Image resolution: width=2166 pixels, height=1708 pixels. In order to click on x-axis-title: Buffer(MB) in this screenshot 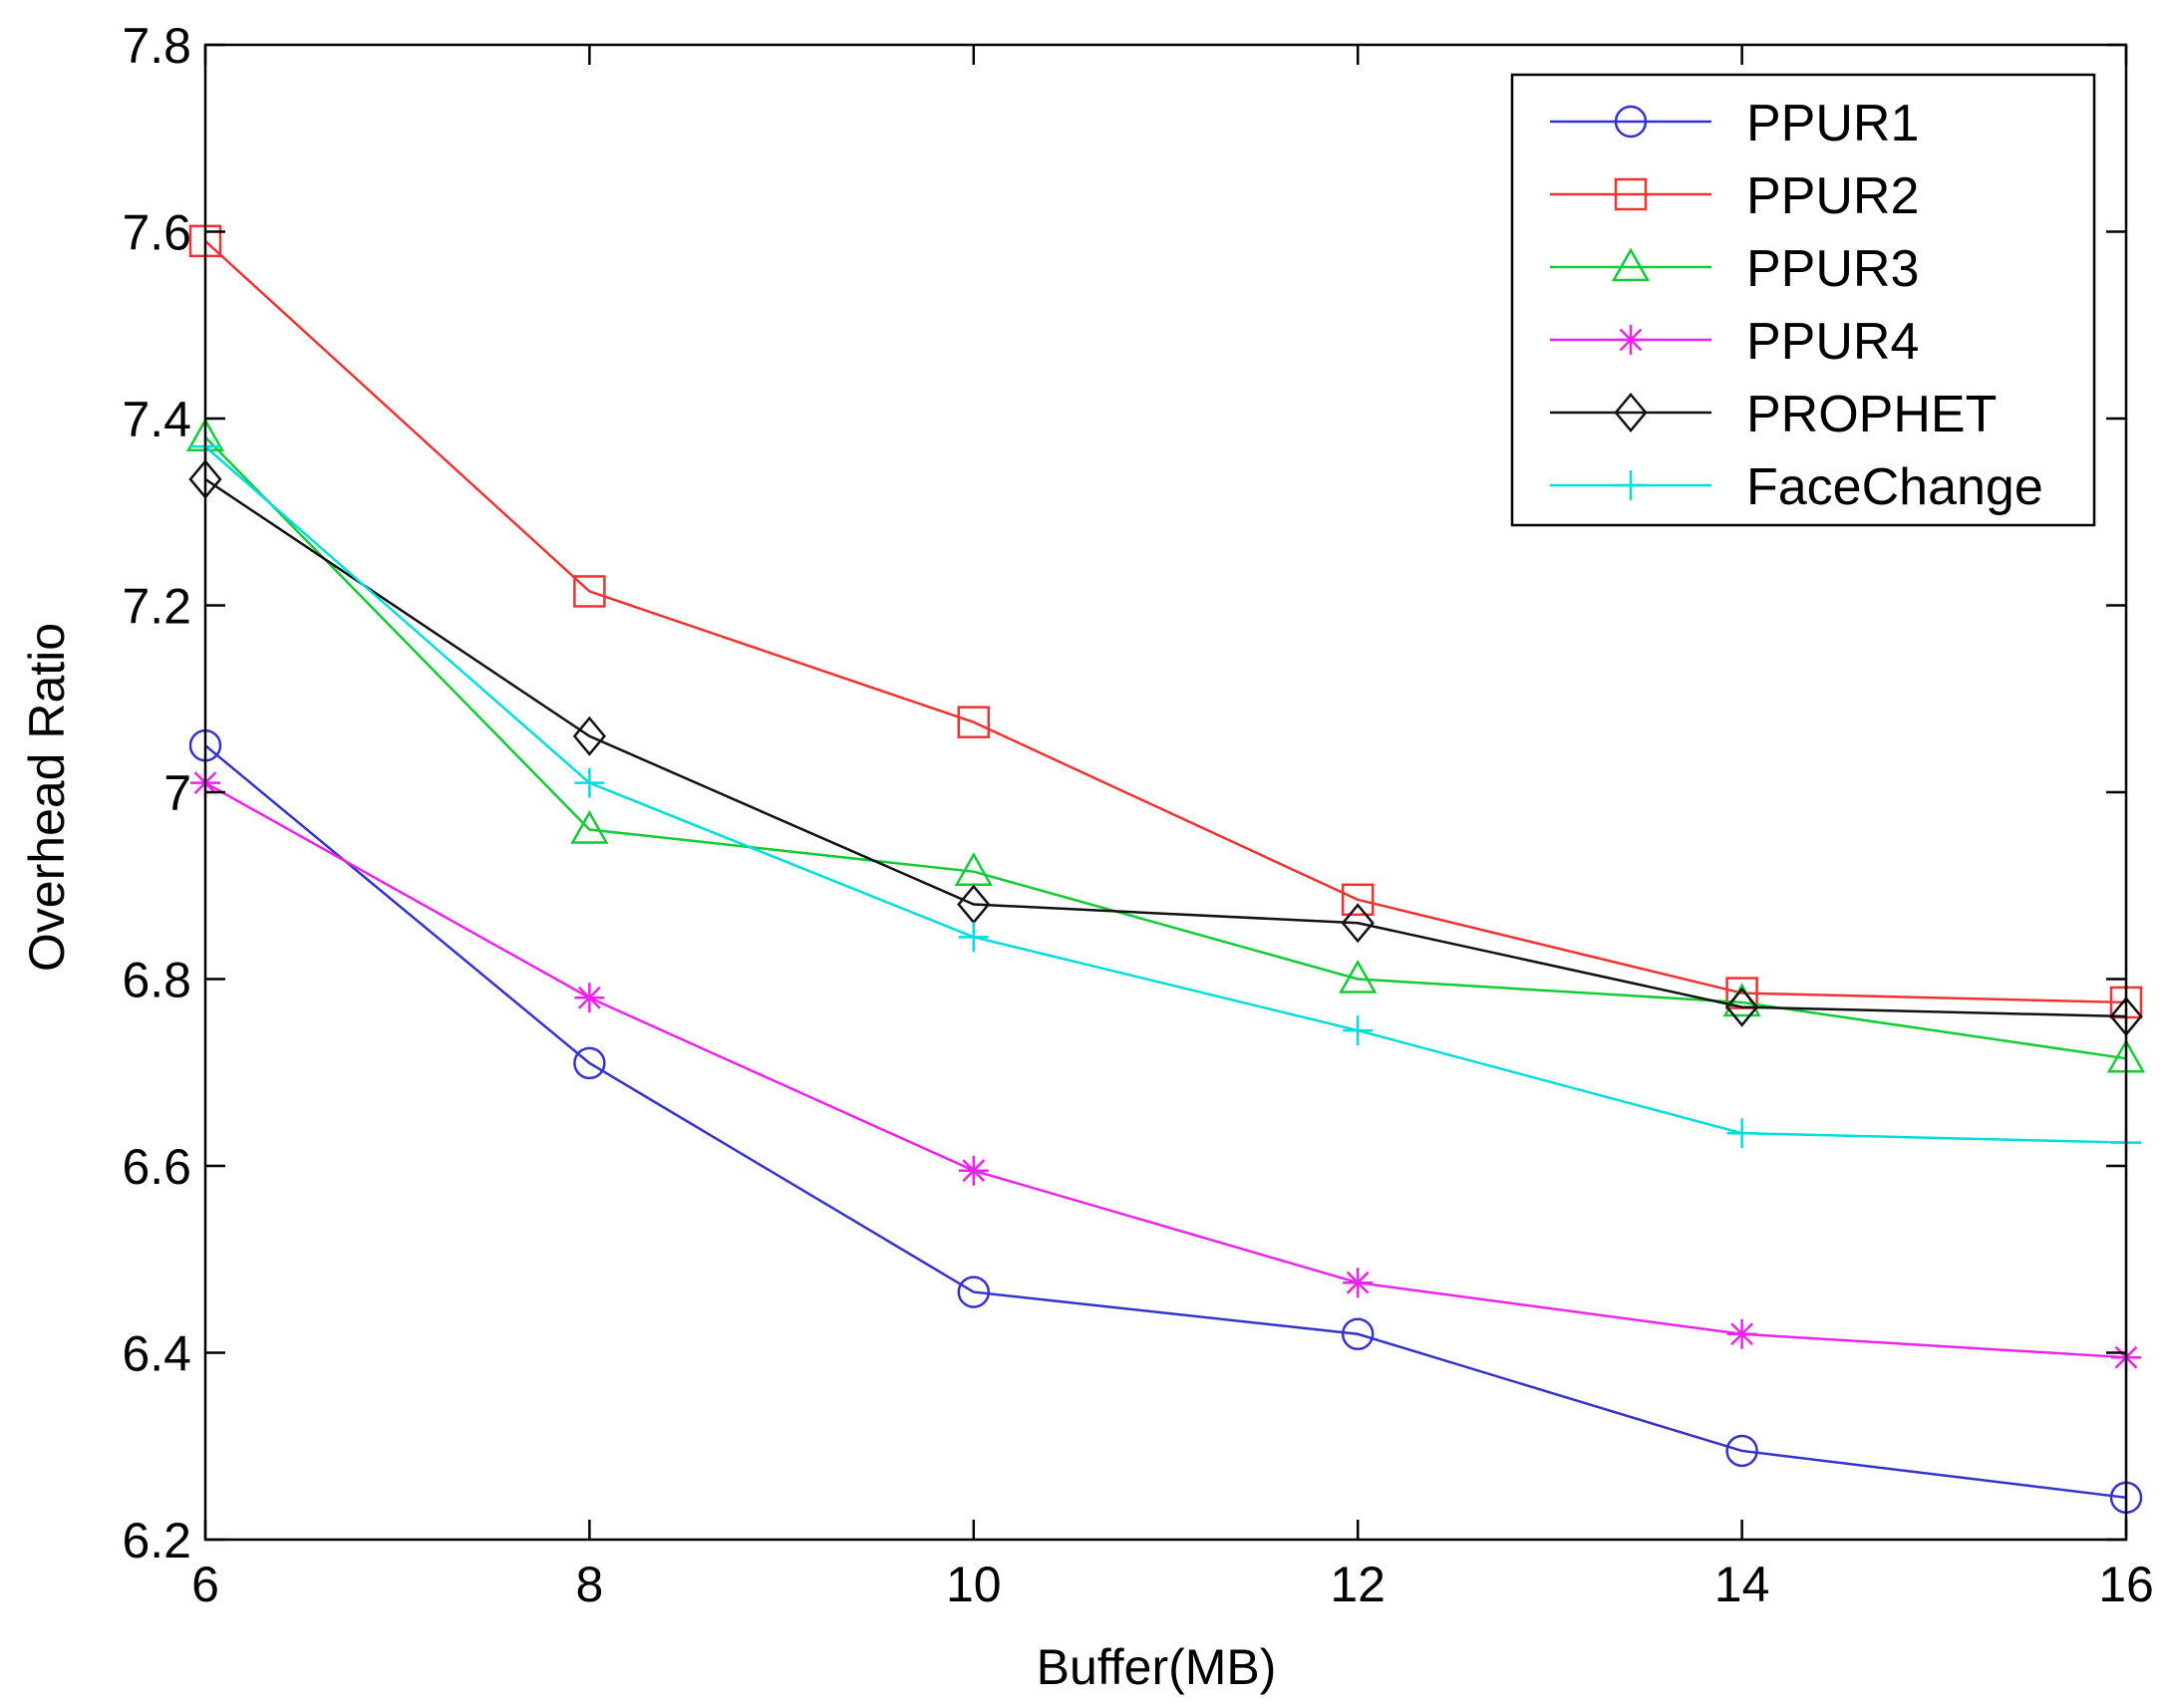, I will do `click(1157, 1667)`.